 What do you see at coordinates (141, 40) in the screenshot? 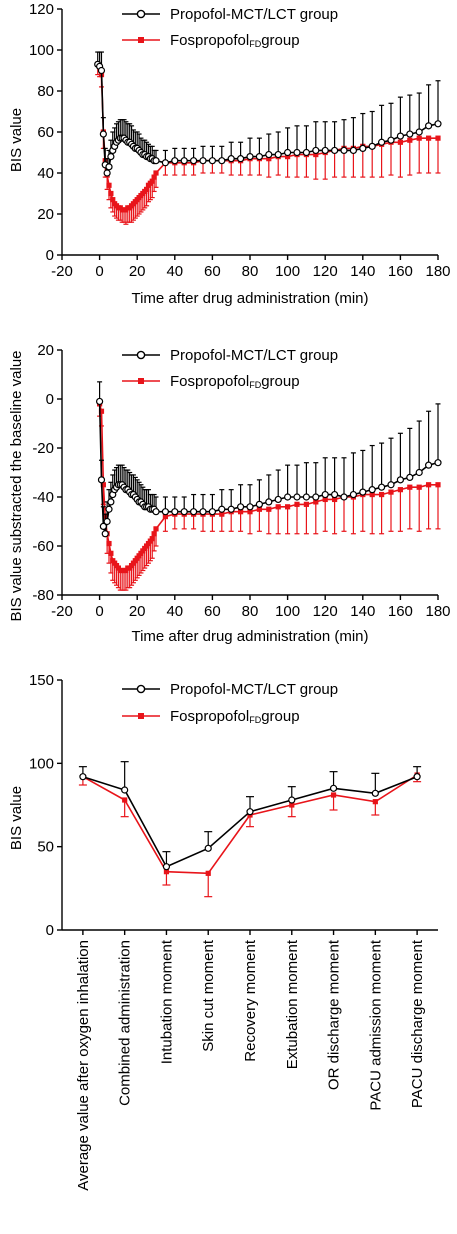
I see `legend-fospropofol-marker` at bounding box center [141, 40].